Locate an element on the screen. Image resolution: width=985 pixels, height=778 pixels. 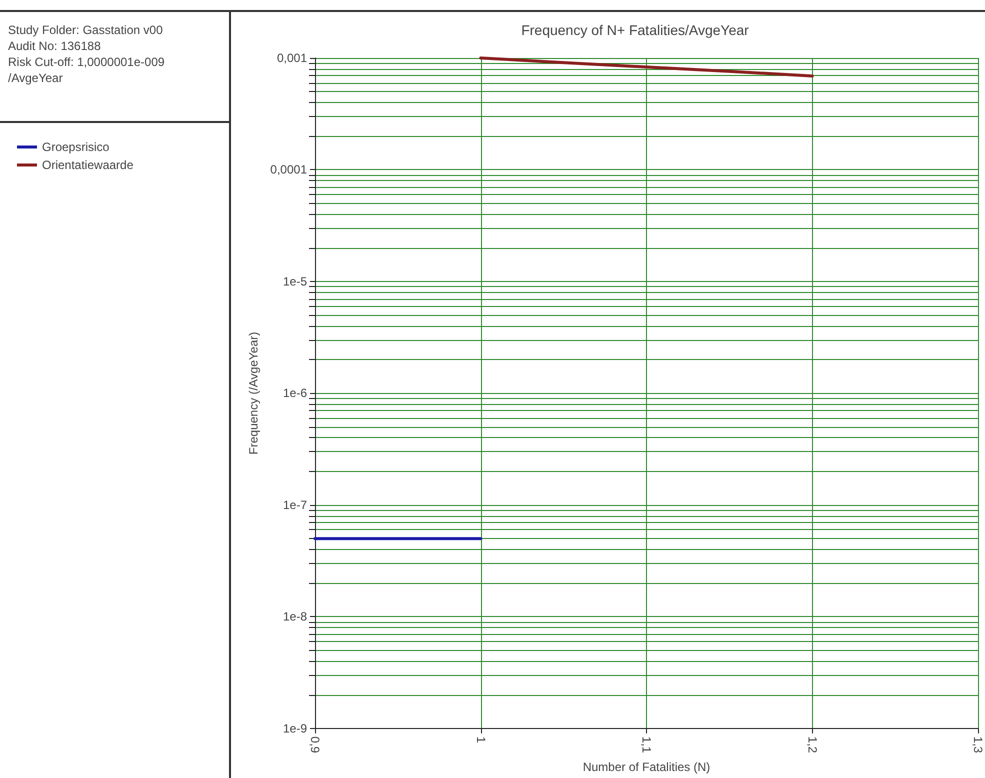
legend-label: Groepsrisico is located at coordinates (76, 147).